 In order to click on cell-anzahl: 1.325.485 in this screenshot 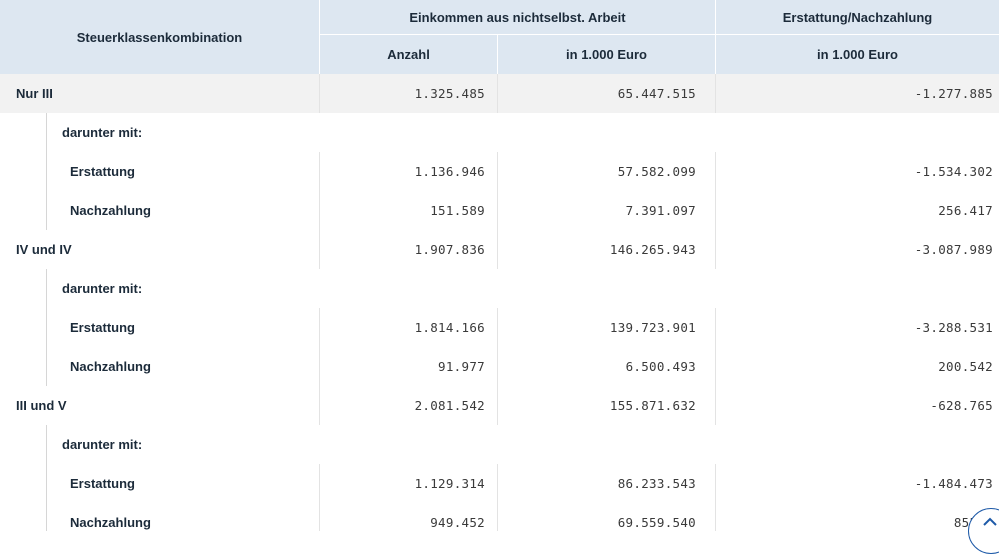, I will do `click(449, 93)`.